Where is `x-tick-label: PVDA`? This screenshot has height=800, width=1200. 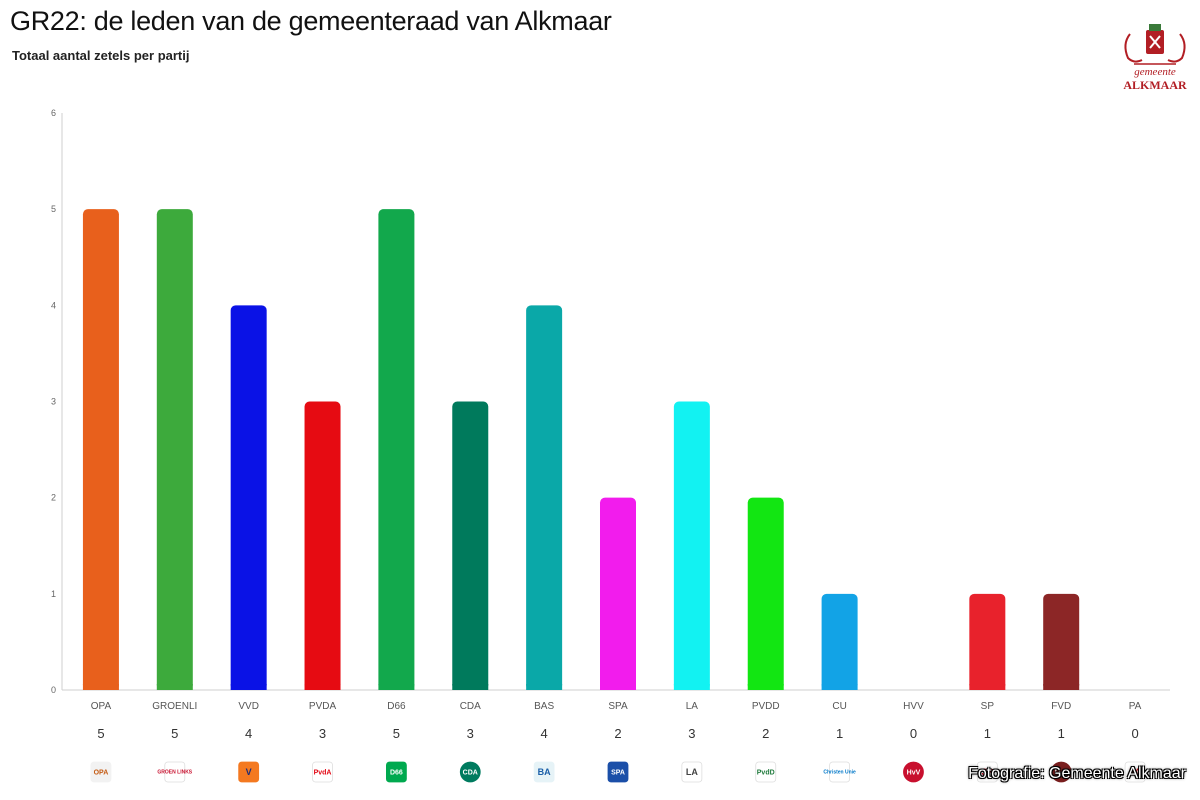
x-tick-label: PVDA is located at coordinates (323, 706).